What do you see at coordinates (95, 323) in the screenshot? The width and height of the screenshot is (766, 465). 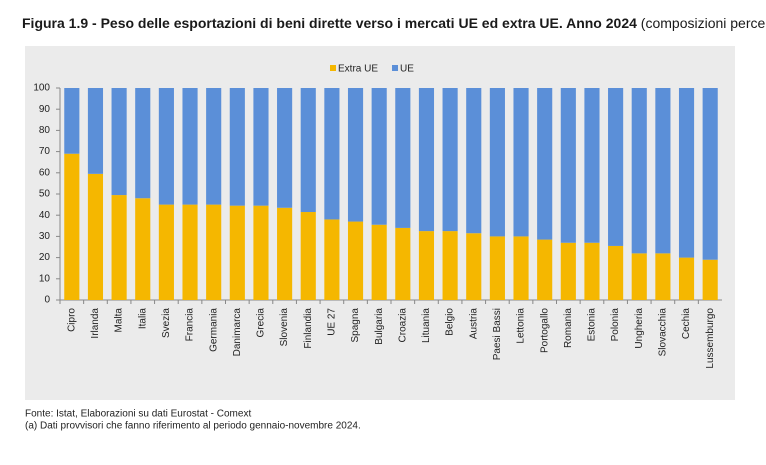 I see `x-tick-label: Irlanda` at bounding box center [95, 323].